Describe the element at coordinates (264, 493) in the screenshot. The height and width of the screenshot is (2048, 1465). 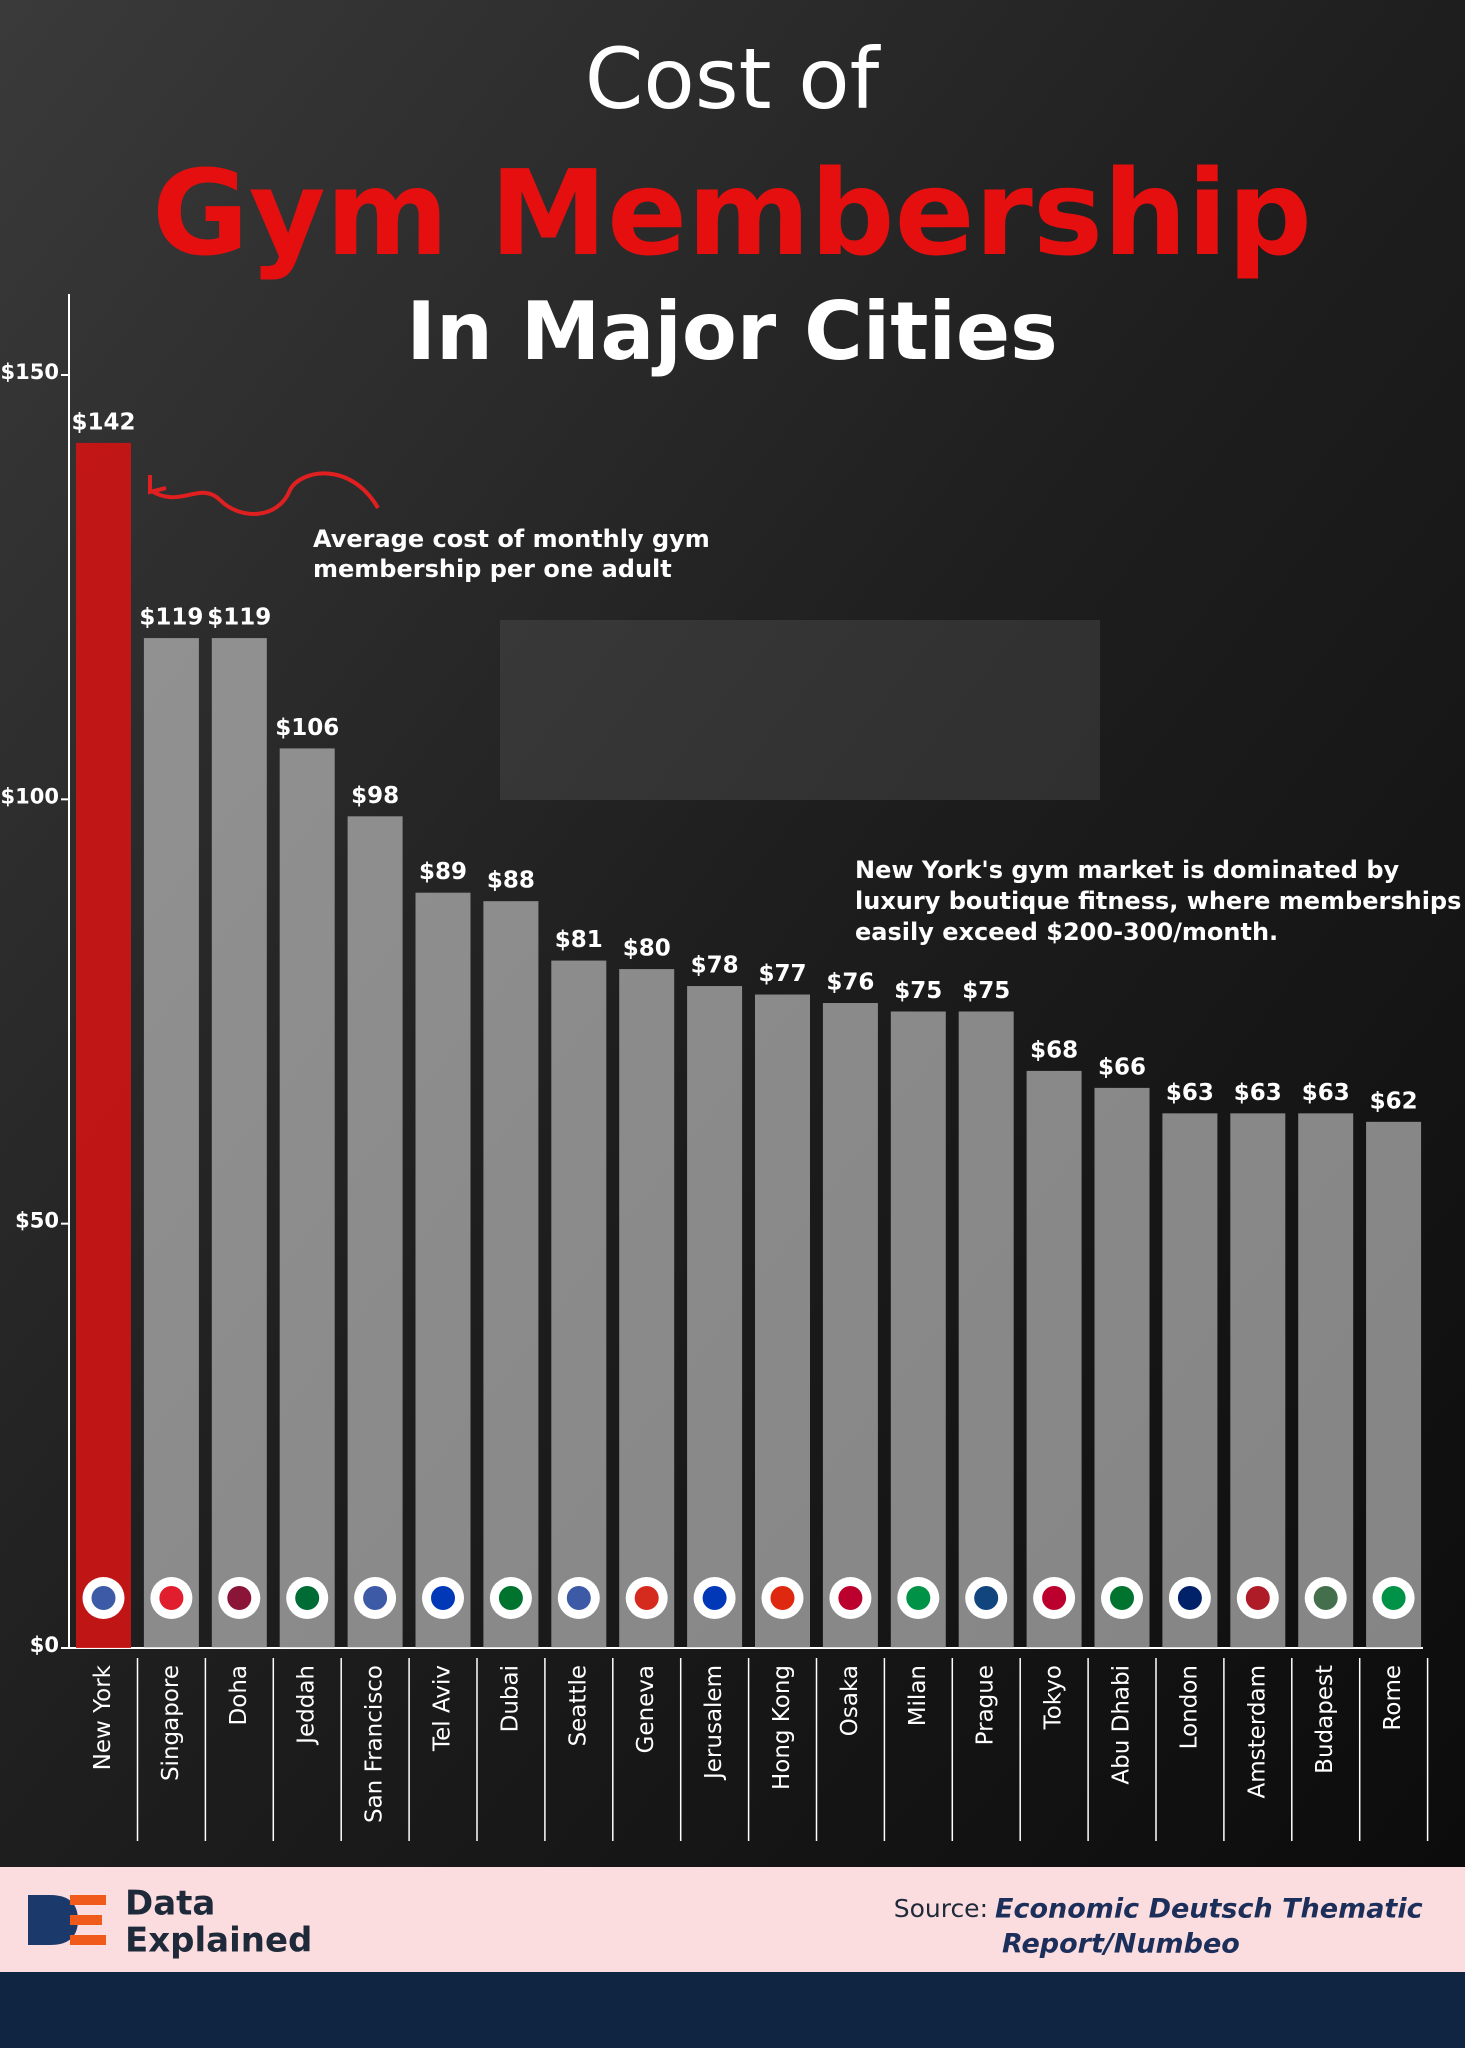
I see `annotation-arrow` at that location.